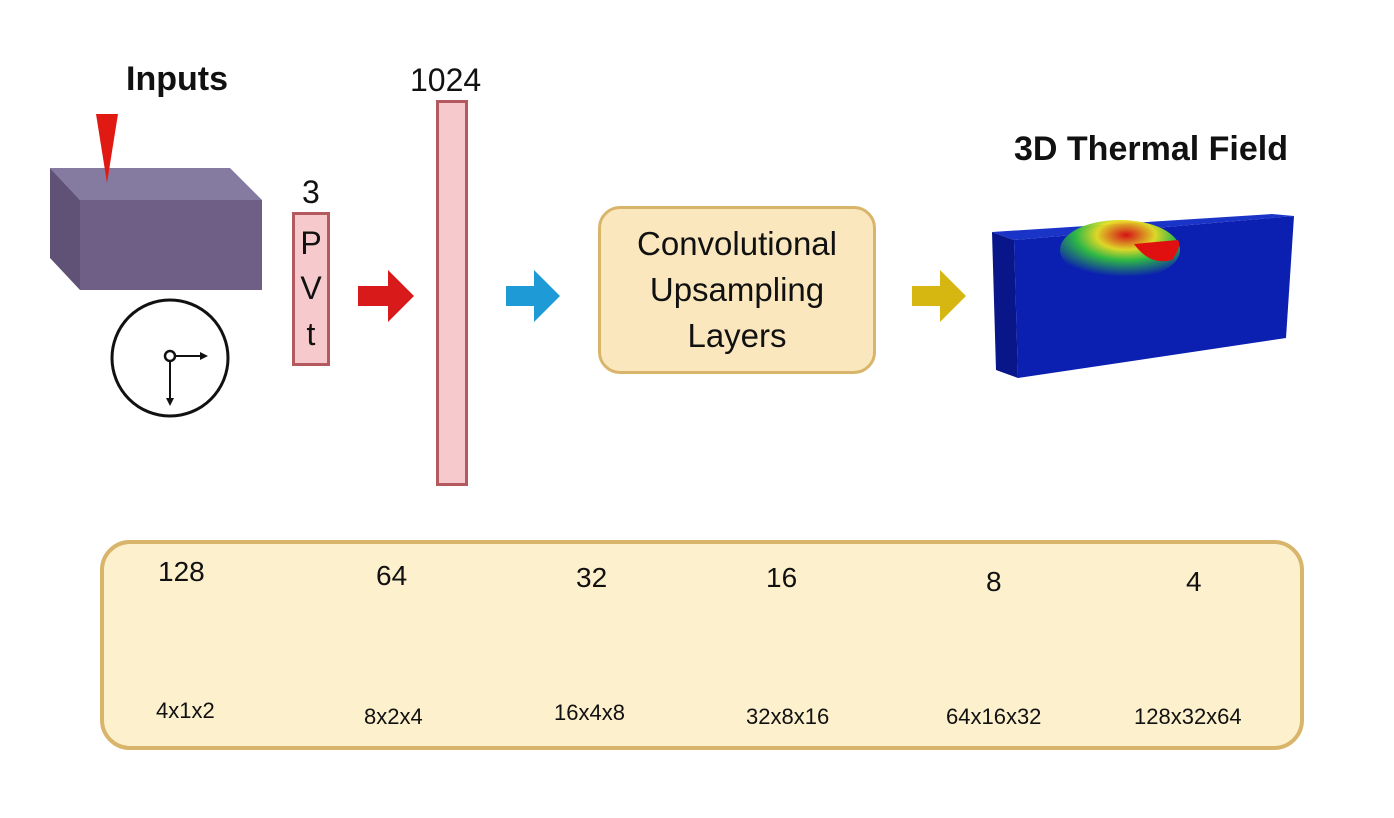  What do you see at coordinates (939, 296) in the screenshot?
I see `arrow-yellow-icon` at bounding box center [939, 296].